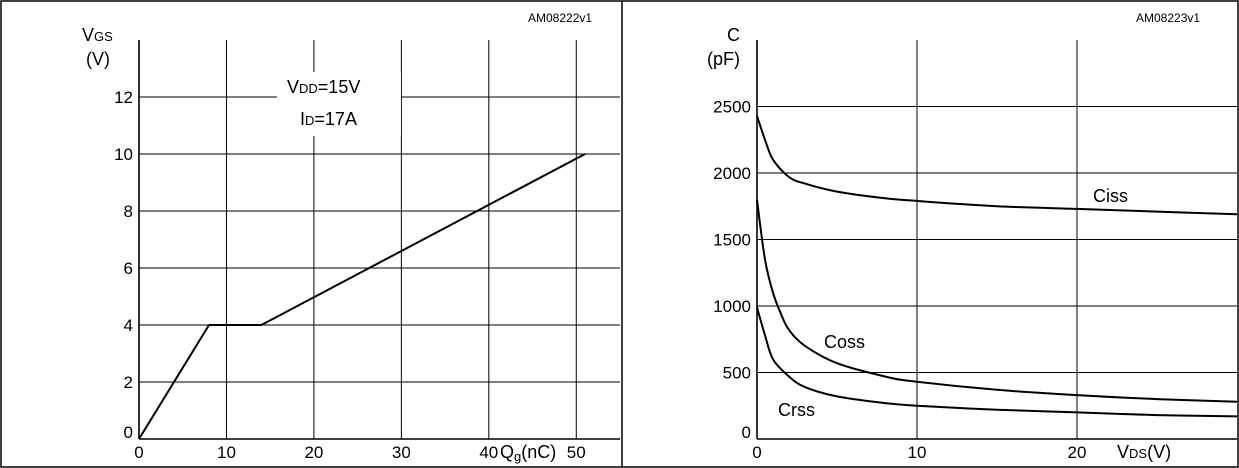 The width and height of the screenshot is (1239, 468). What do you see at coordinates (309, 120) in the screenshot?
I see `annotation-id-sub: D` at bounding box center [309, 120].